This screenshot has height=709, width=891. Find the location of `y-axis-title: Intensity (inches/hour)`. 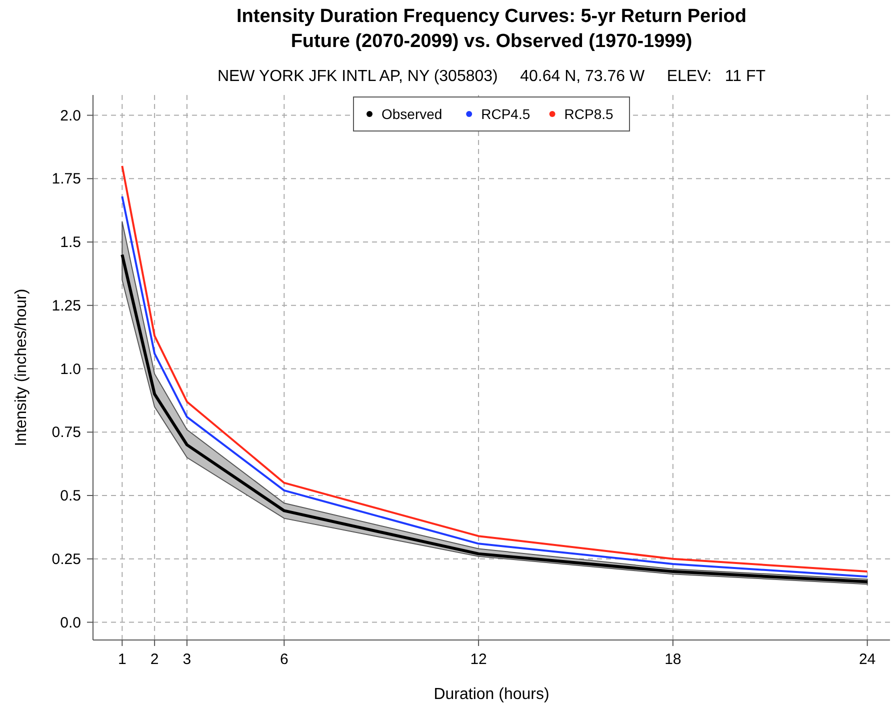

y-axis-title: Intensity (inches/hour) is located at coordinates (21, 367).